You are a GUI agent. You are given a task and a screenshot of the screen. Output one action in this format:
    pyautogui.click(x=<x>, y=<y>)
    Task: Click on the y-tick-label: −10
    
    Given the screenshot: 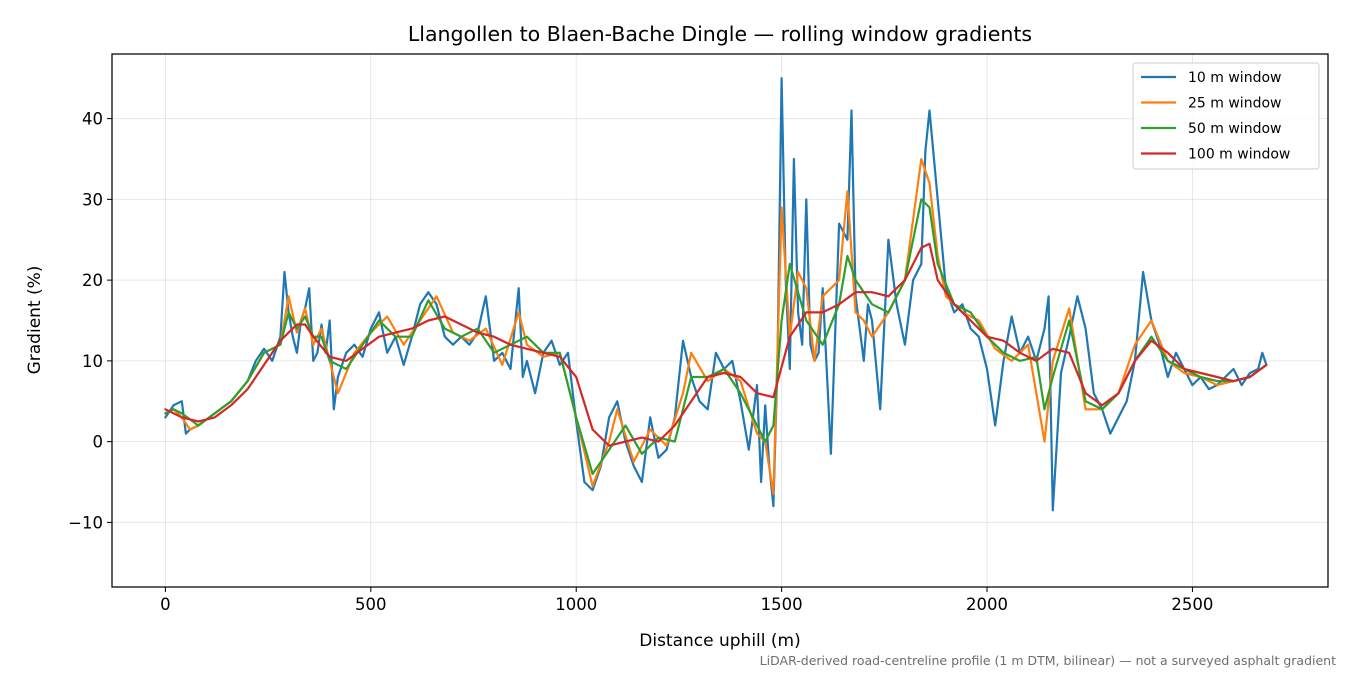 What is the action you would take?
    pyautogui.click(x=85, y=522)
    